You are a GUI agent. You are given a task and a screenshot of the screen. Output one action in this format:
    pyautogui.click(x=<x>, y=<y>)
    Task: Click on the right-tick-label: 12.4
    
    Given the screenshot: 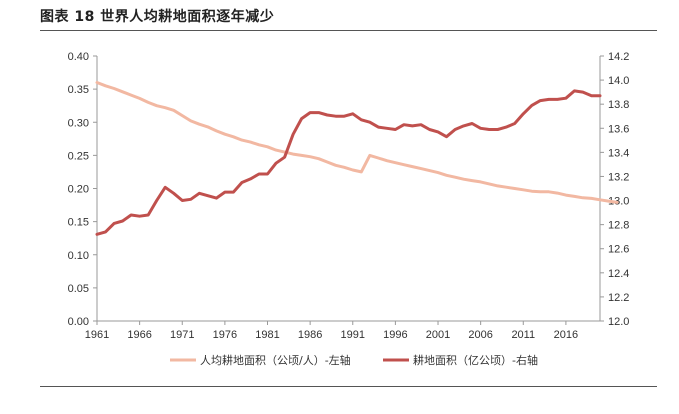 What is the action you would take?
    pyautogui.click(x=618, y=274)
    